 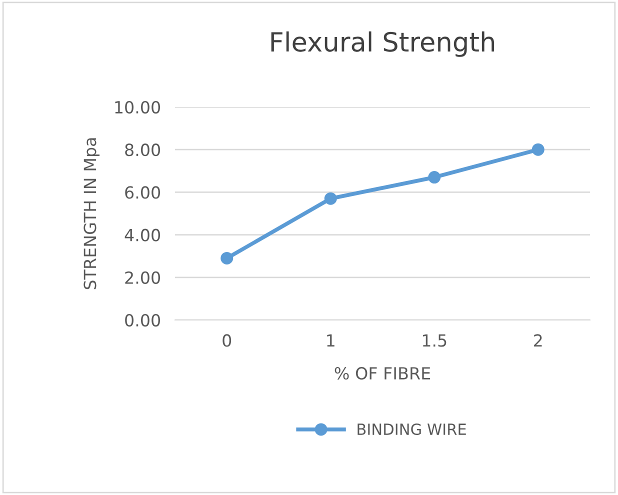 What do you see at coordinates (382, 44) in the screenshot?
I see `chart-title: Flexural Strength` at bounding box center [382, 44].